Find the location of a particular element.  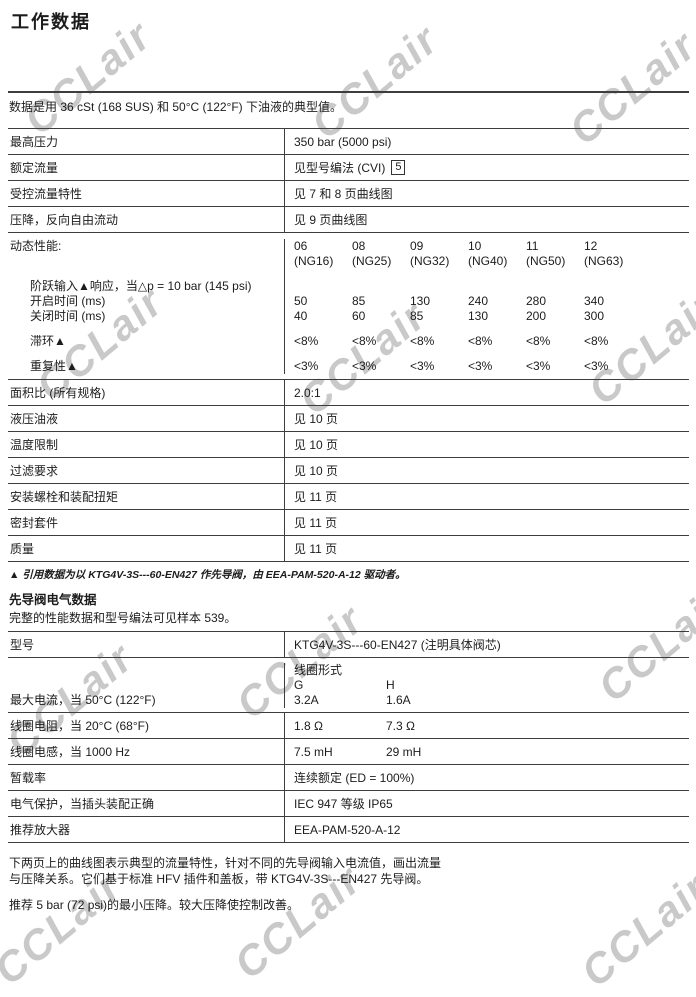

row-value: 7.5 mH 29 mH is located at coordinates (486, 751).